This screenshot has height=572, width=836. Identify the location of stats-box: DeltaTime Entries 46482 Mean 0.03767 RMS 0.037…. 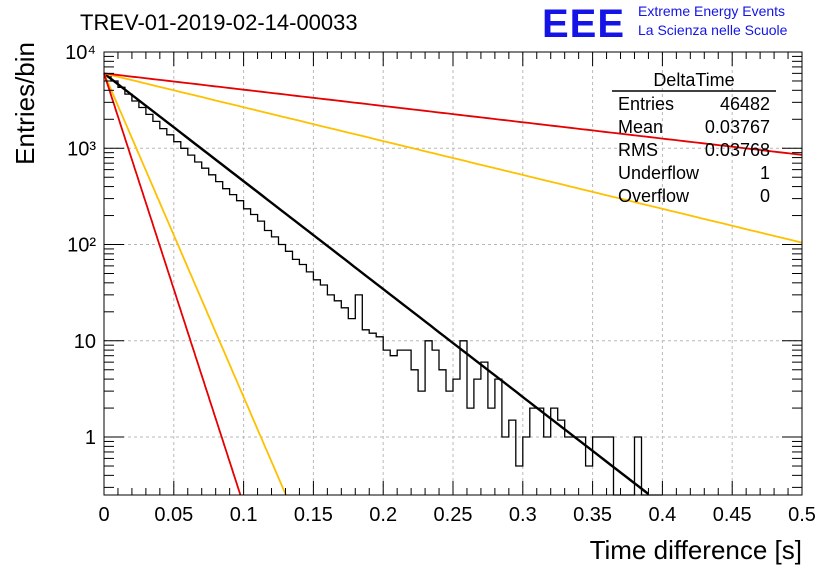
(694, 138).